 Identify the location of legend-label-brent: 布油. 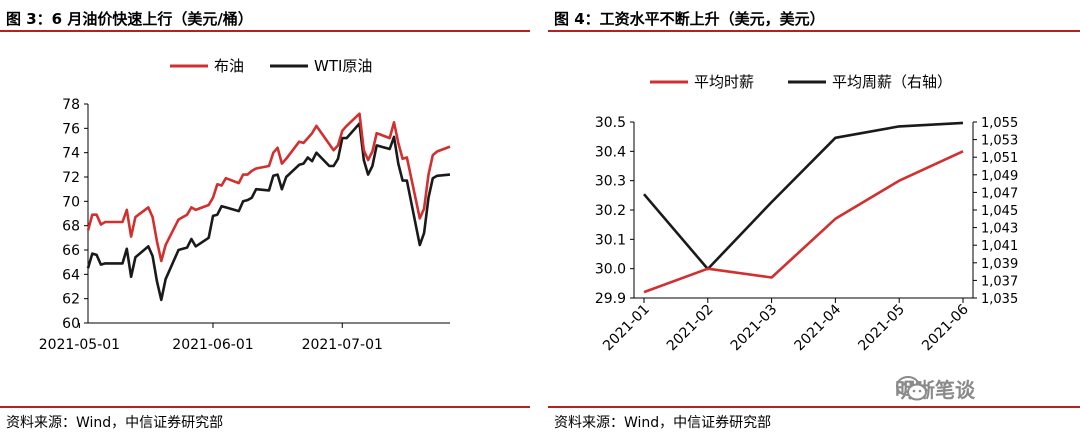
(229, 66).